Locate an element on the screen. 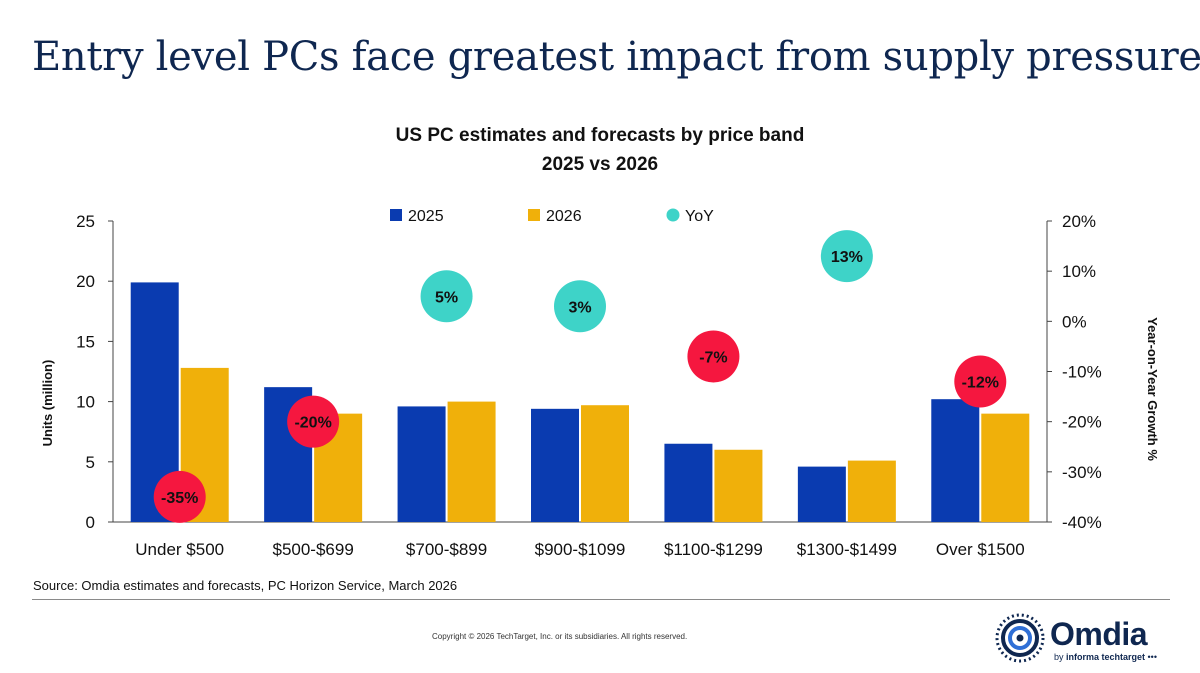 The height and width of the screenshot is (673, 1200). y2-tick-label: -30% is located at coordinates (1082, 472).